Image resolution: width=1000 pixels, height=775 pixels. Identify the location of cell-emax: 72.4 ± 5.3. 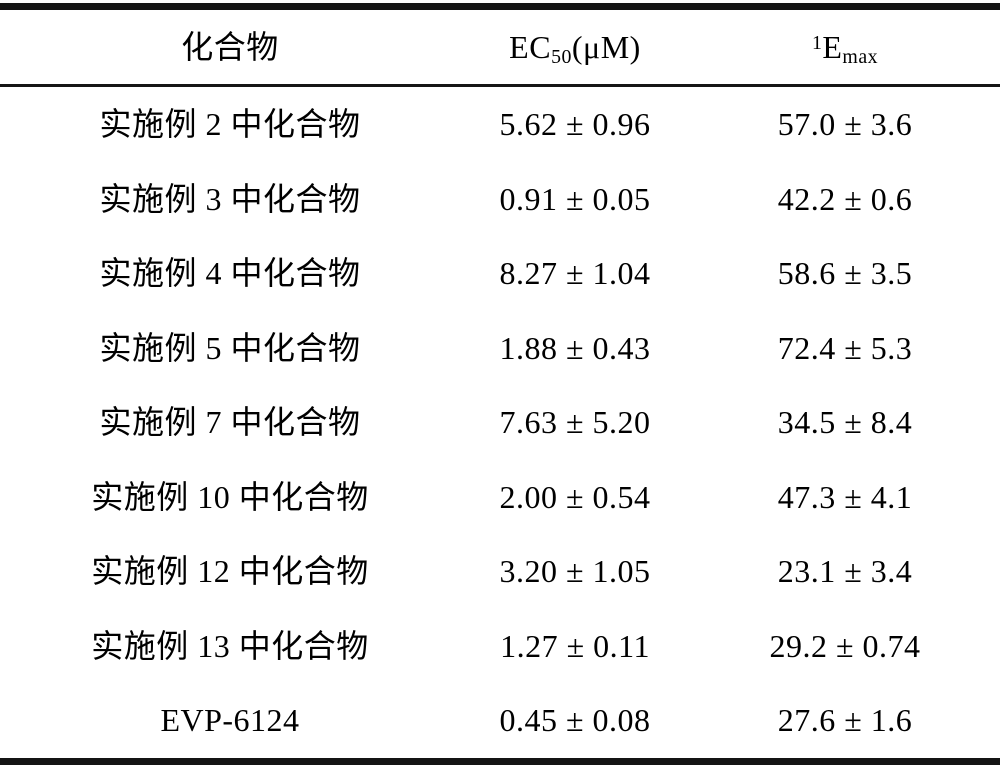
(845, 347).